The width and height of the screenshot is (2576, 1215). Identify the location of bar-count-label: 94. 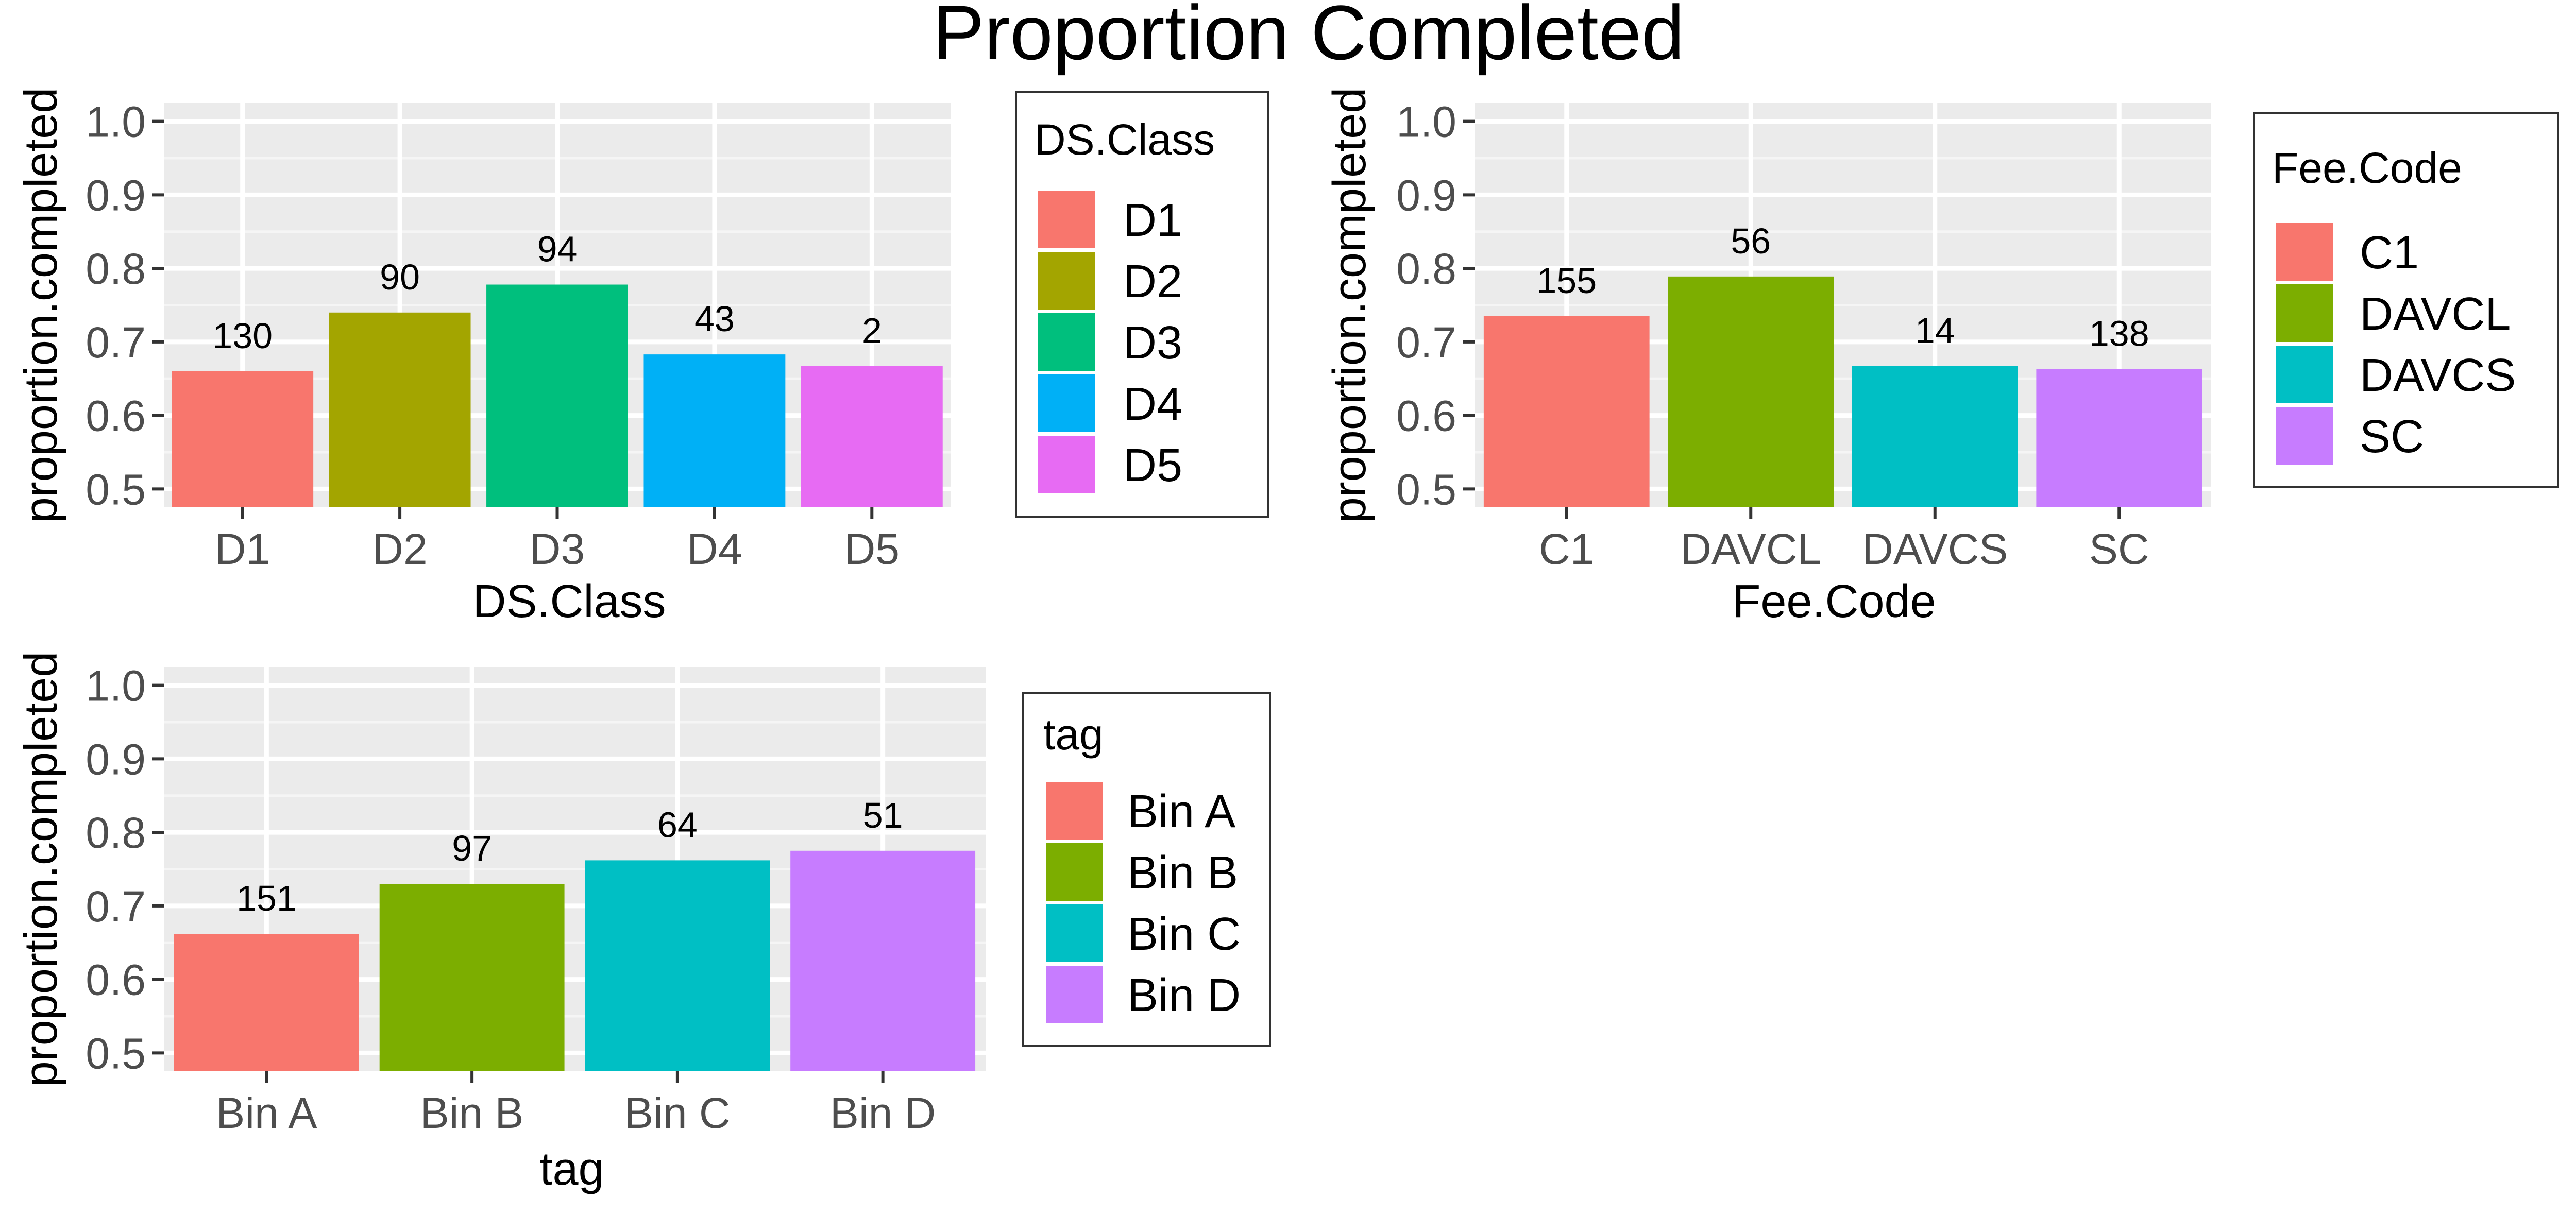
(557, 249).